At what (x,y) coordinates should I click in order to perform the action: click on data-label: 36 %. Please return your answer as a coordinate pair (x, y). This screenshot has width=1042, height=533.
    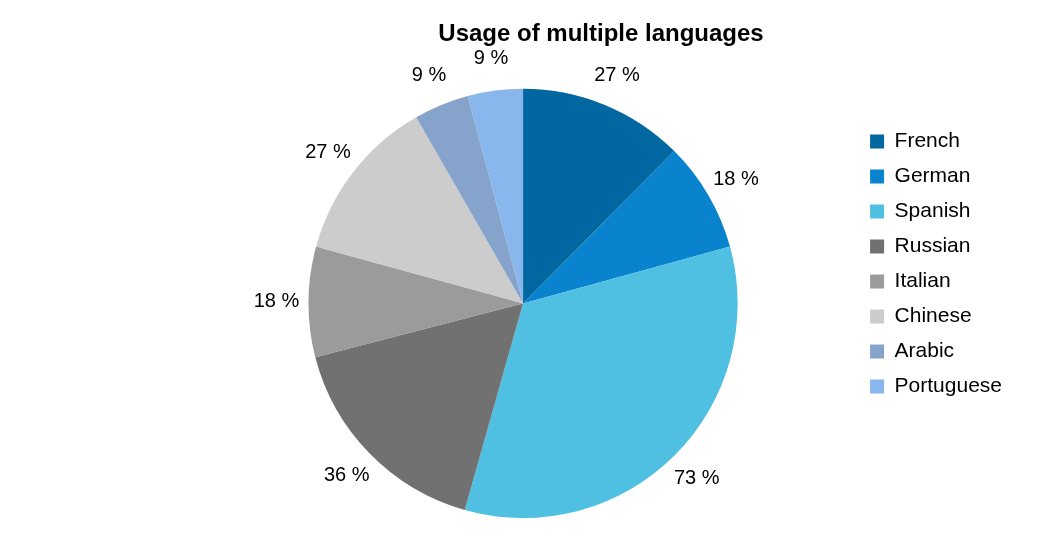
    Looking at the image, I should click on (346, 474).